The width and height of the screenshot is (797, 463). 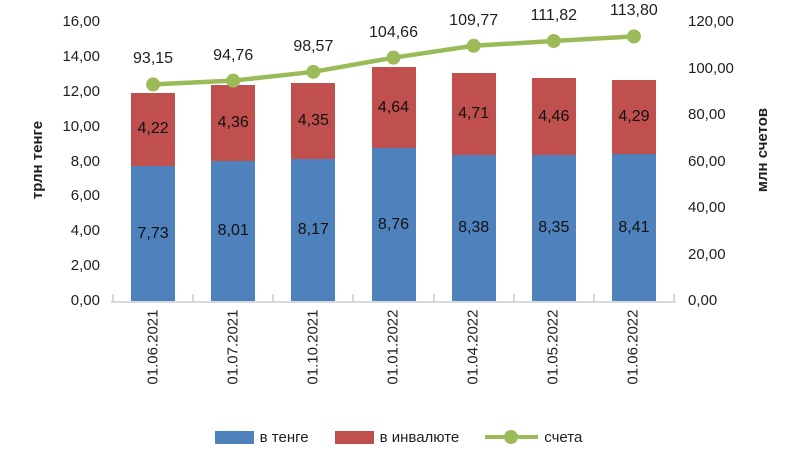 I want to click on bar-segment-invalyuta: 4,29, so click(x=633, y=117).